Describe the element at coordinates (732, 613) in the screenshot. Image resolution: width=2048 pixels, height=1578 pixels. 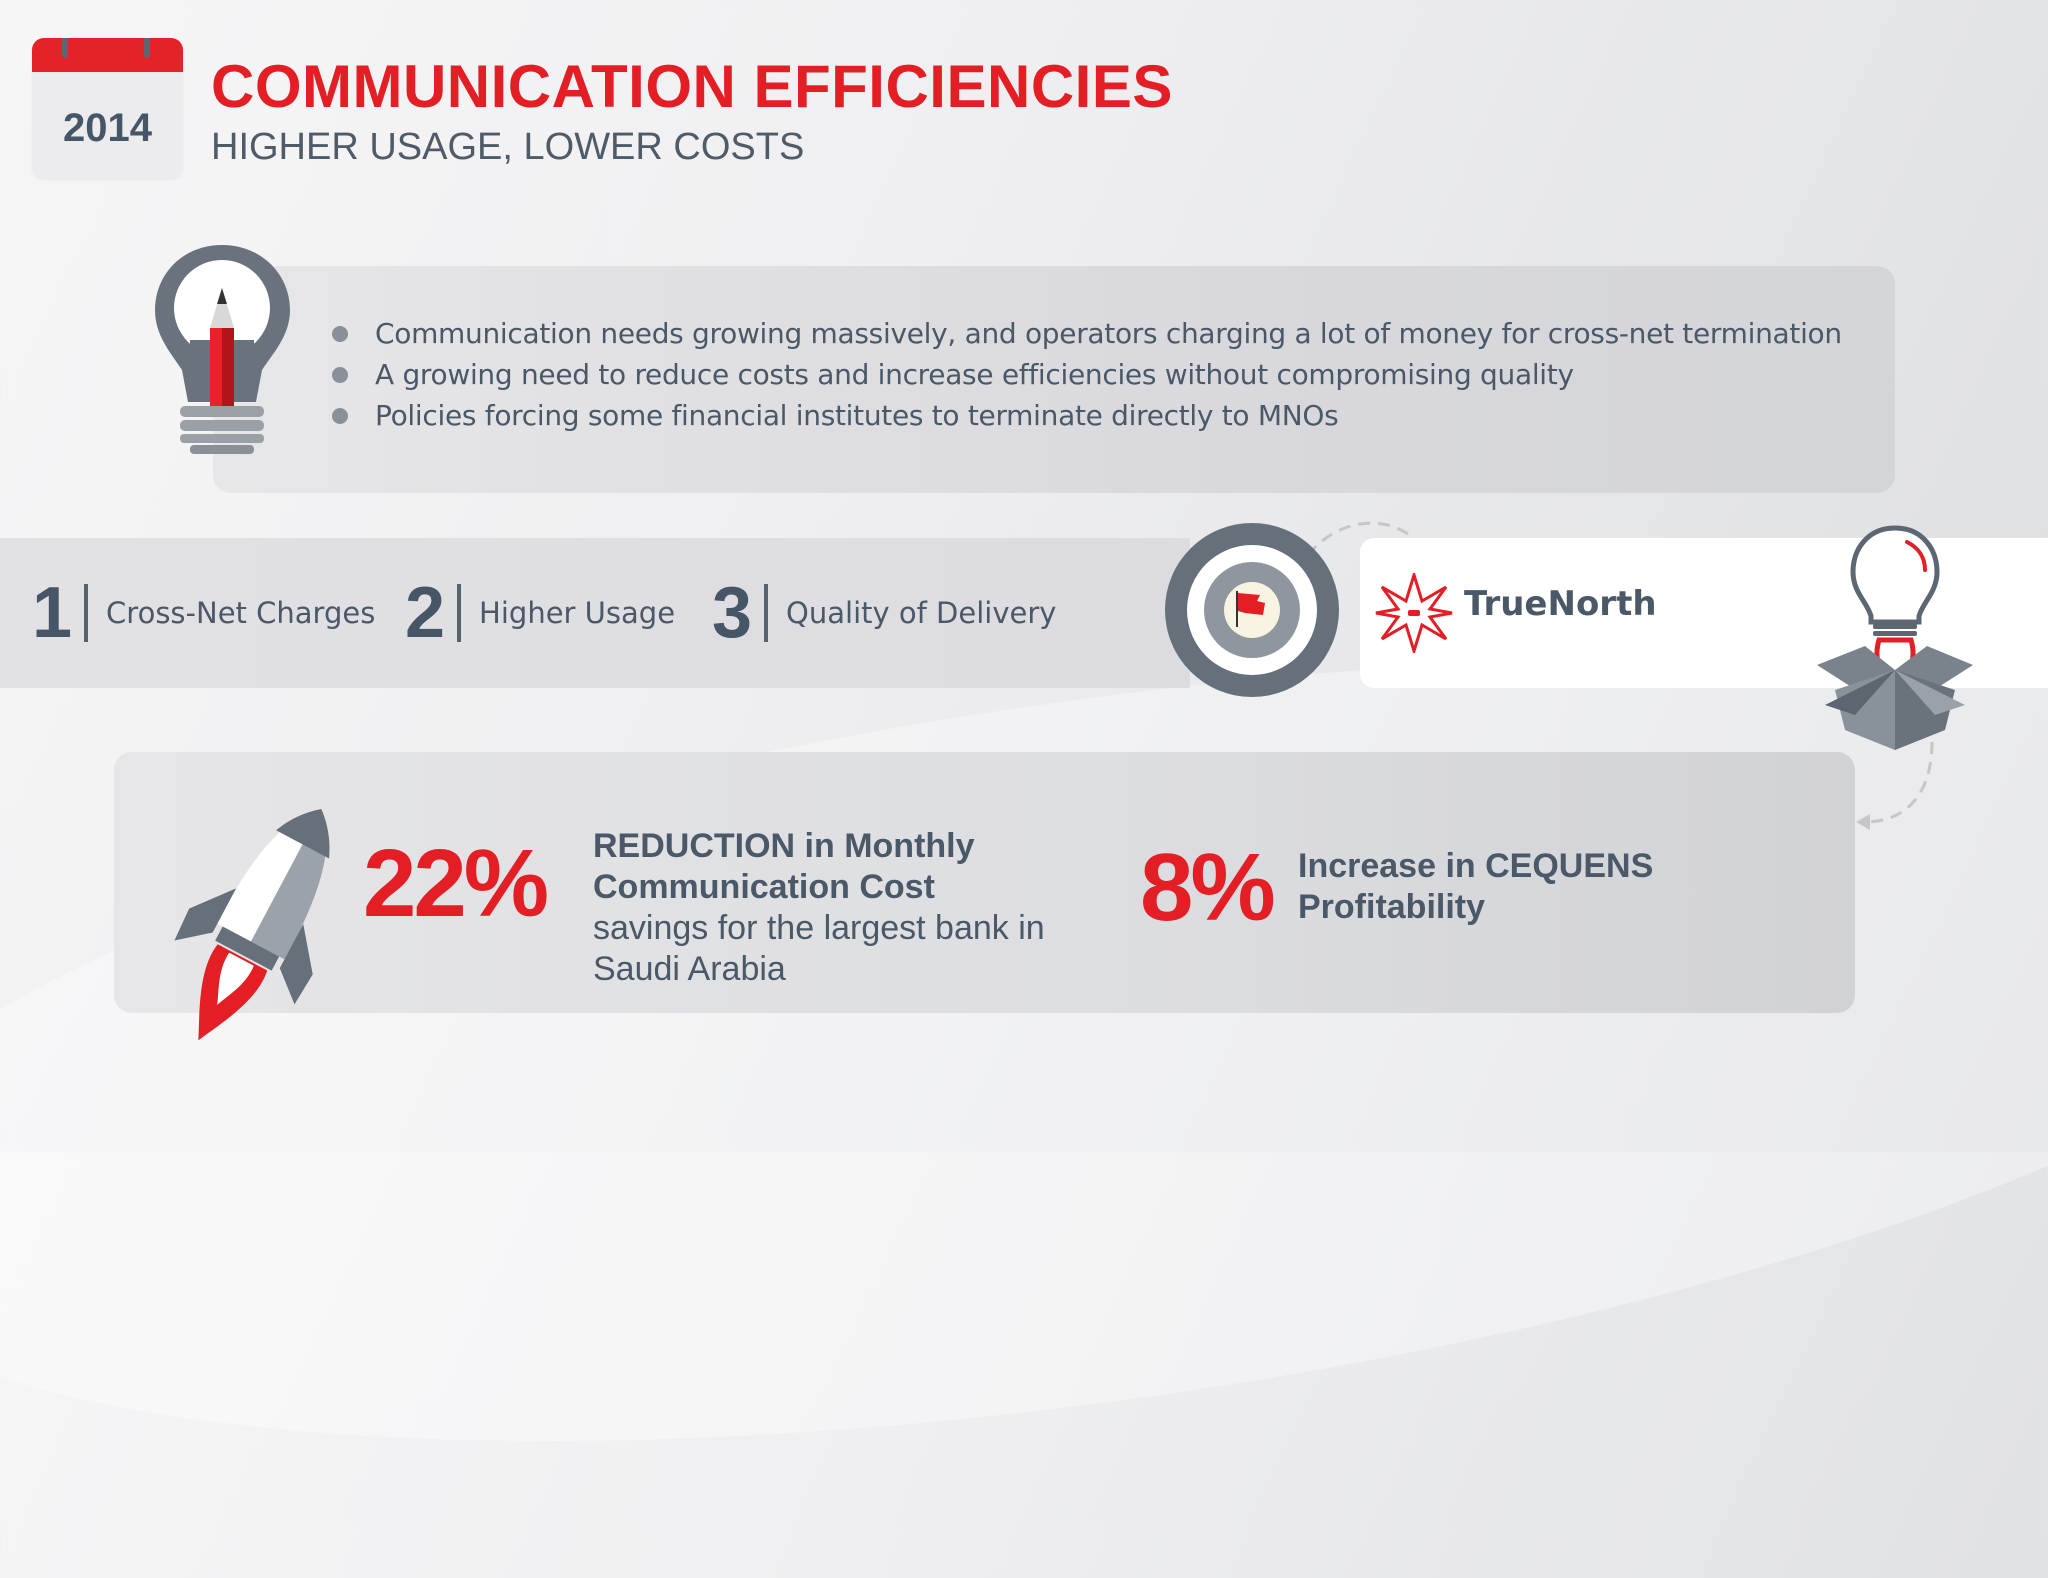
I see `step-number: 3` at that location.